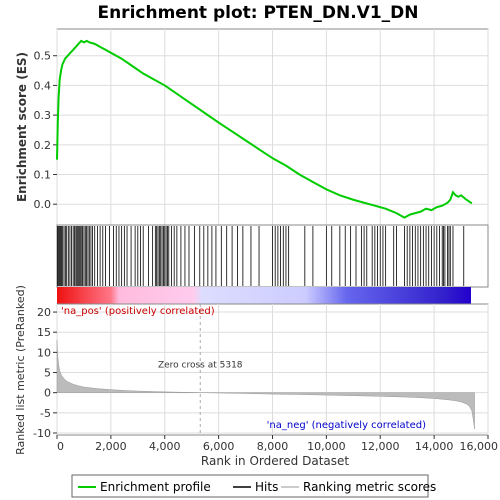 The height and width of the screenshot is (500, 500). What do you see at coordinates (434, 446) in the screenshot?
I see `x-tick-label: 14,000` at bounding box center [434, 446].